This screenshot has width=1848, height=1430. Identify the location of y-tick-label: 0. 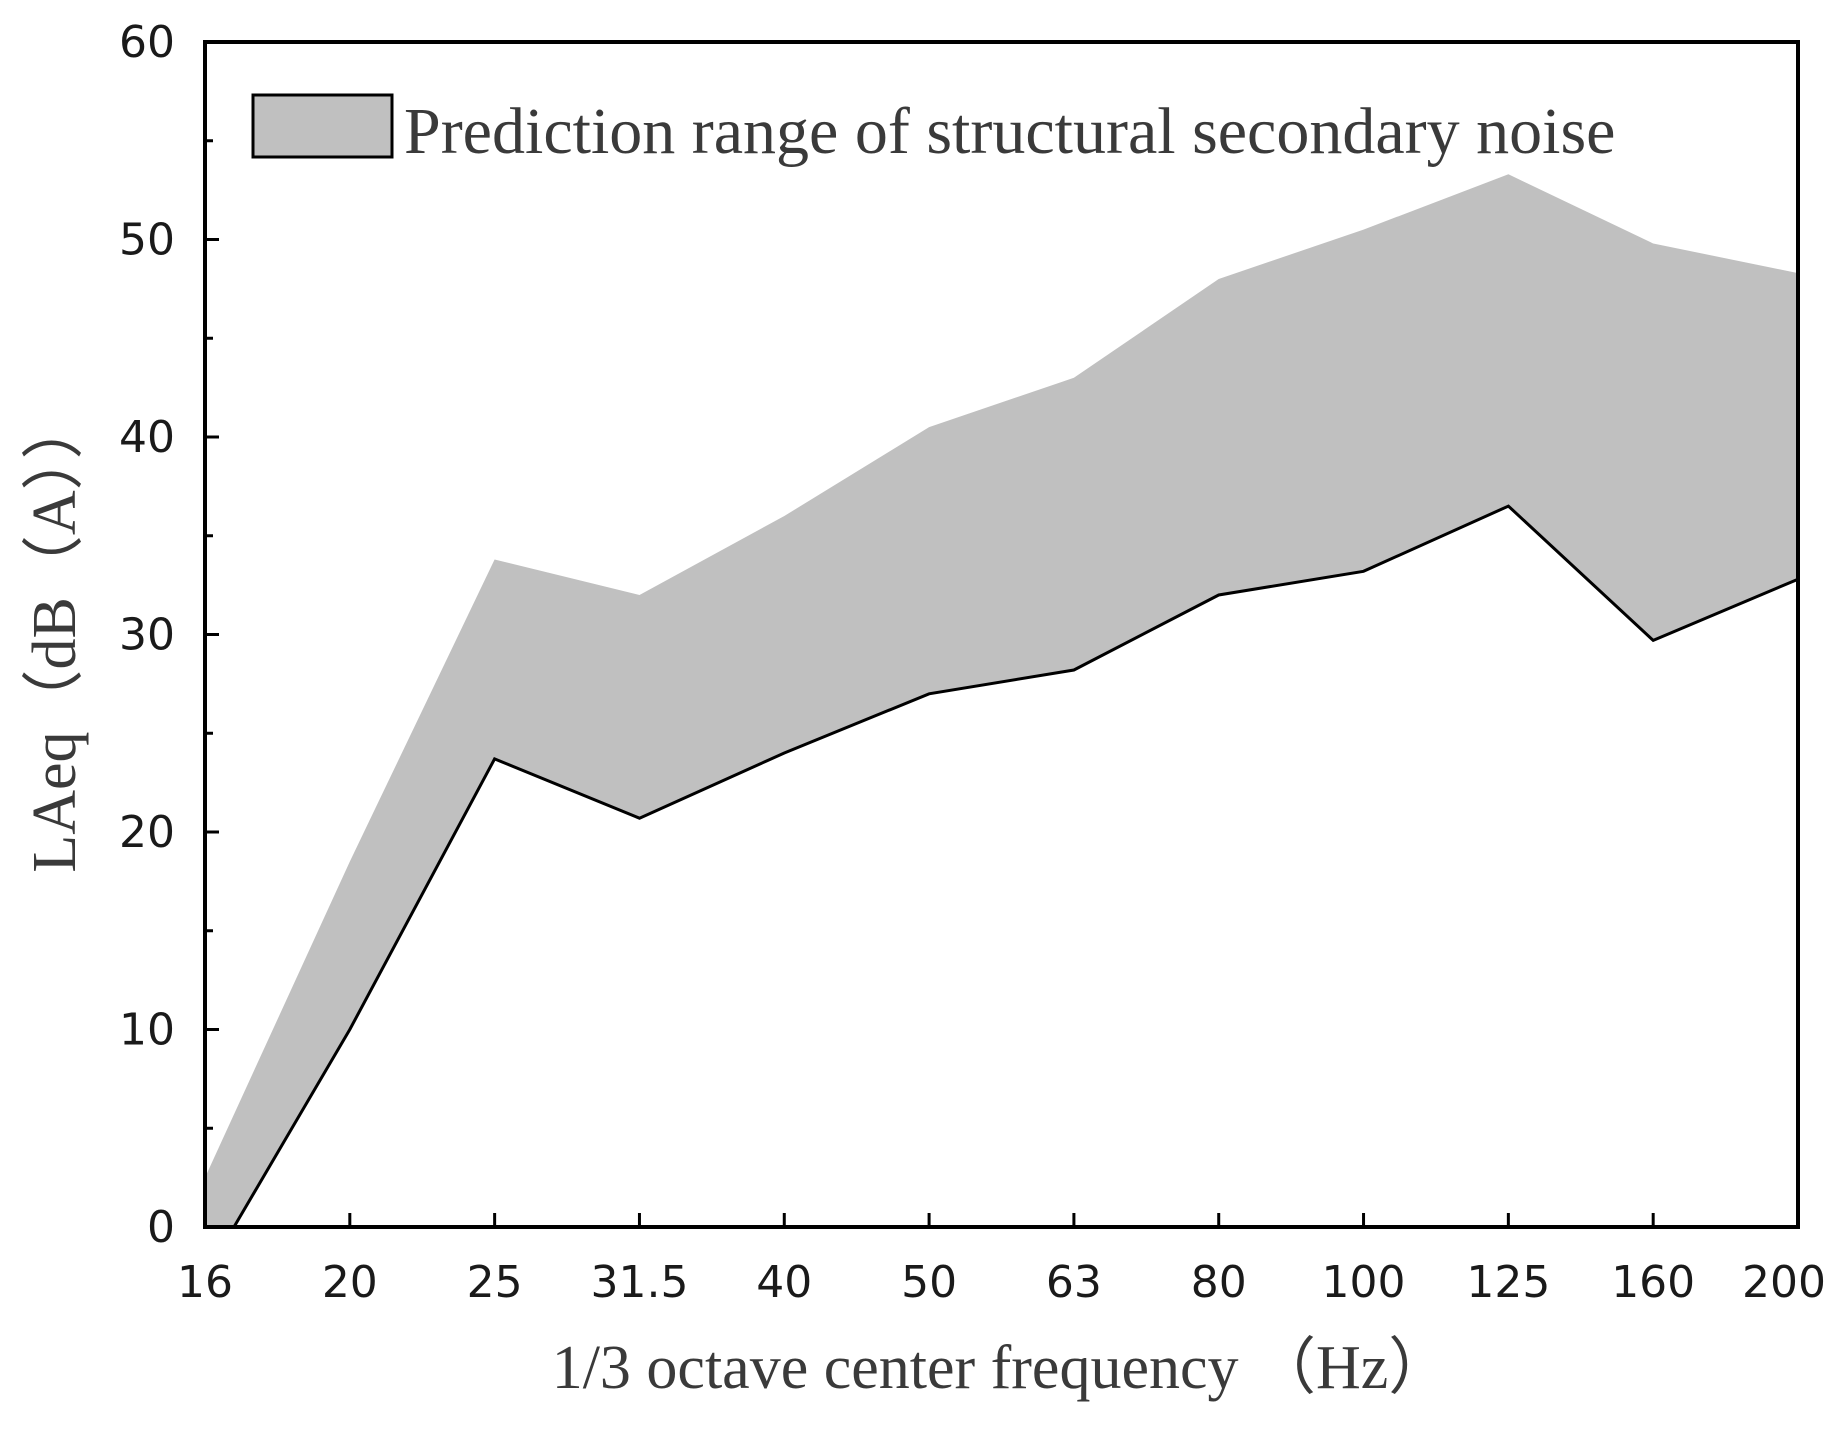
(161, 1227).